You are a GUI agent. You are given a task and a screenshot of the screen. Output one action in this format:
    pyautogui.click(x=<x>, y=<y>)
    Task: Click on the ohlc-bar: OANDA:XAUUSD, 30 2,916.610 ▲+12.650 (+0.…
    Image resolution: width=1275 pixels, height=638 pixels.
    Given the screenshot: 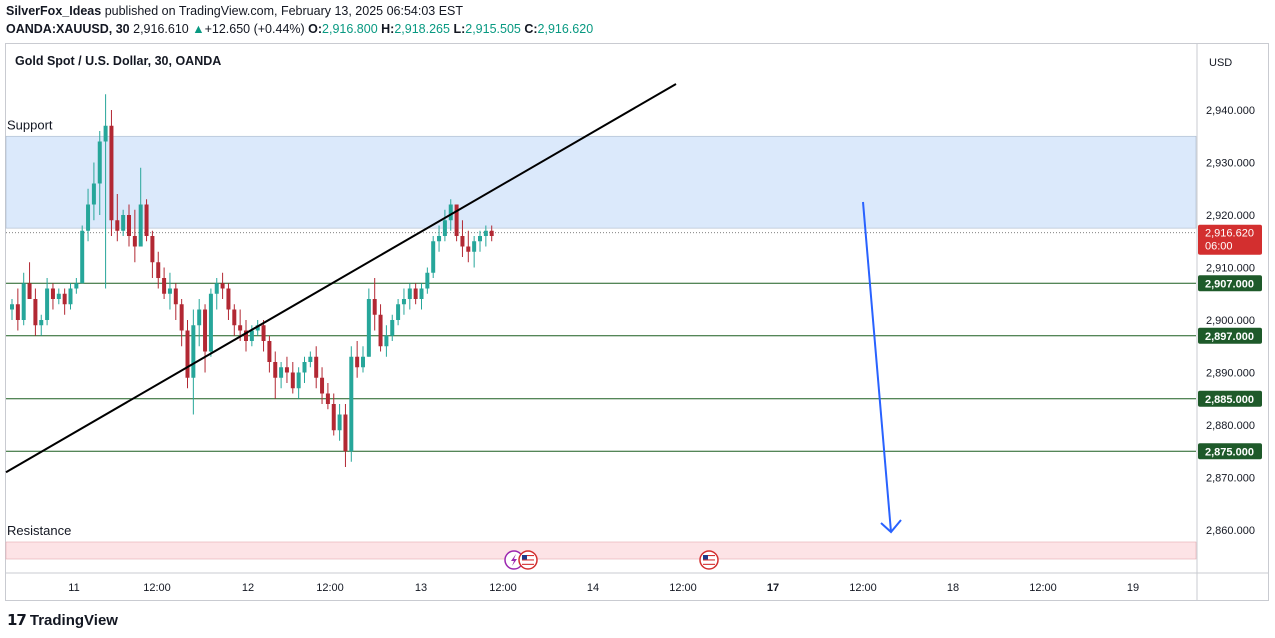 What is the action you would take?
    pyautogui.click(x=299, y=29)
    